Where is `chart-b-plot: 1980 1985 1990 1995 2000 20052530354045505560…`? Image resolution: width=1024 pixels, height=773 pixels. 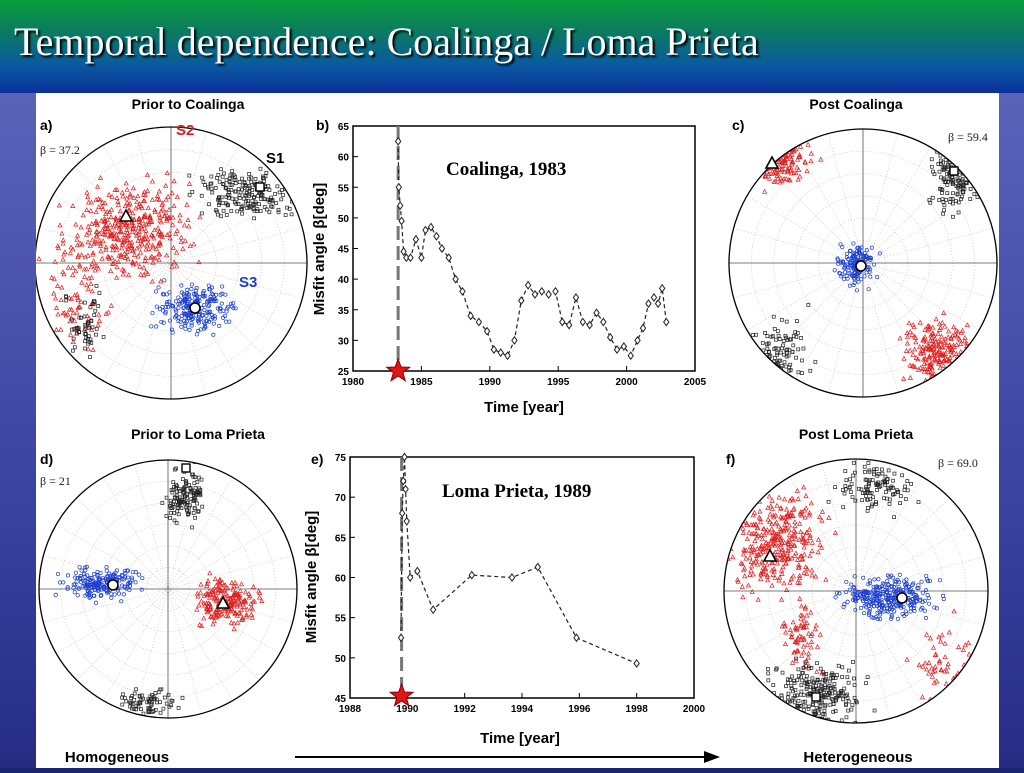
chart-b-plot: 1980 1985 1990 1995 2000 20052530354045505560… is located at coordinates (522, 255).